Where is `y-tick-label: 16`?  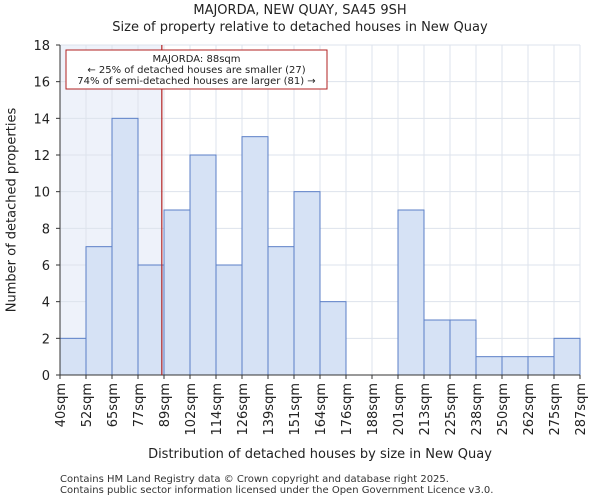
y-tick-label: 16 is located at coordinates (41, 83).